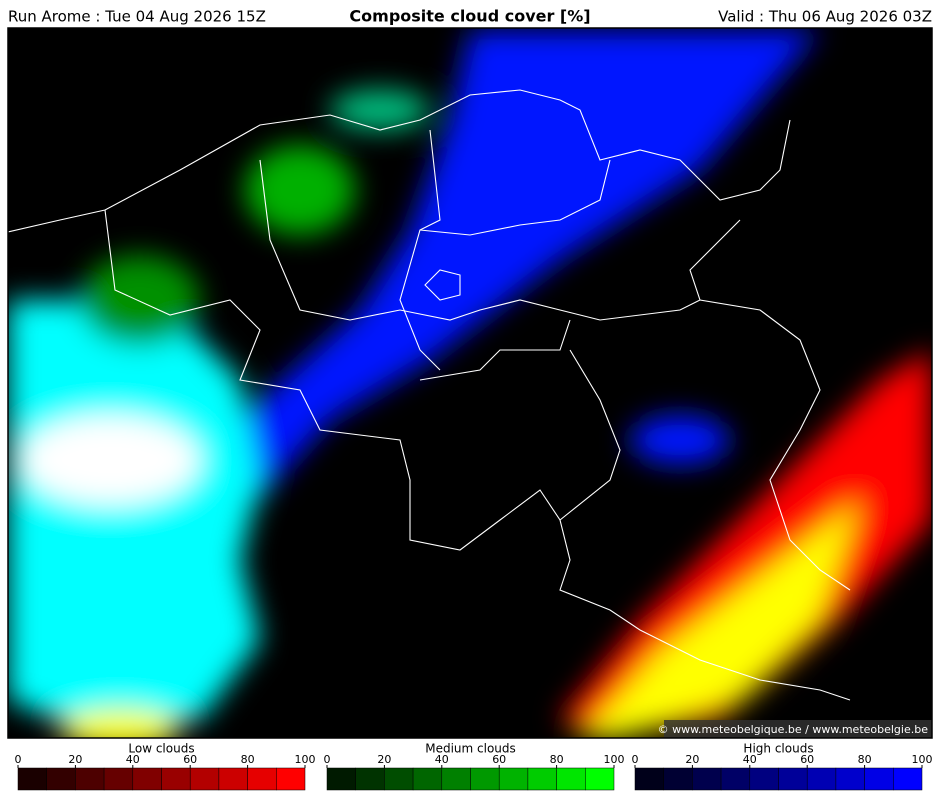 This screenshot has height=804, width=940. I want to click on map-title: Composite cloud cover [%], so click(469, 16).